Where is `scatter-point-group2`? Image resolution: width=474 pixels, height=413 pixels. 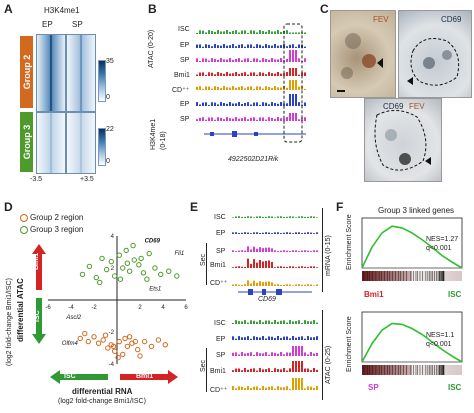 scatter-point-group2 is located at coordinates (105, 335).